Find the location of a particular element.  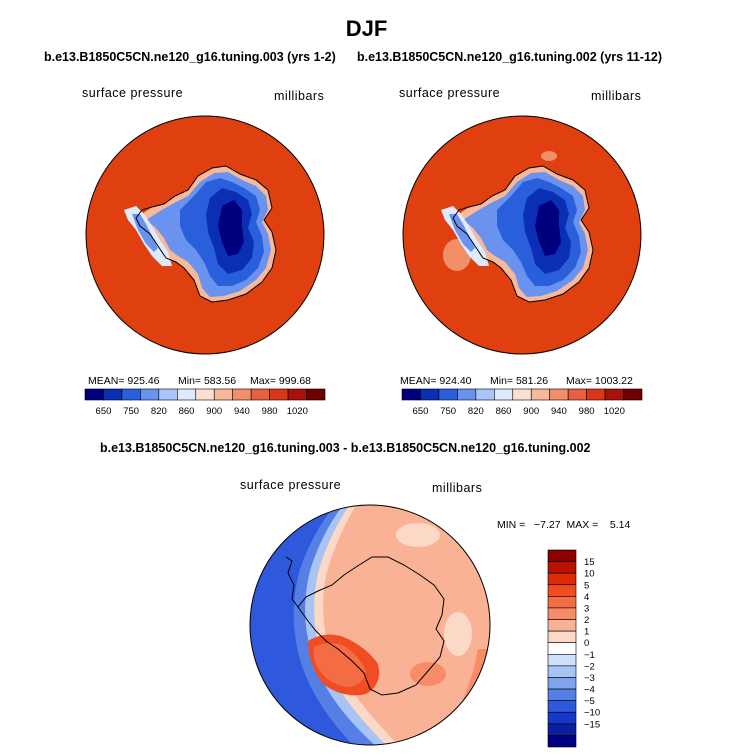

panel2-colorbar: 650 750 820 860 900 940 980 1020 is located at coordinates (522, 402).